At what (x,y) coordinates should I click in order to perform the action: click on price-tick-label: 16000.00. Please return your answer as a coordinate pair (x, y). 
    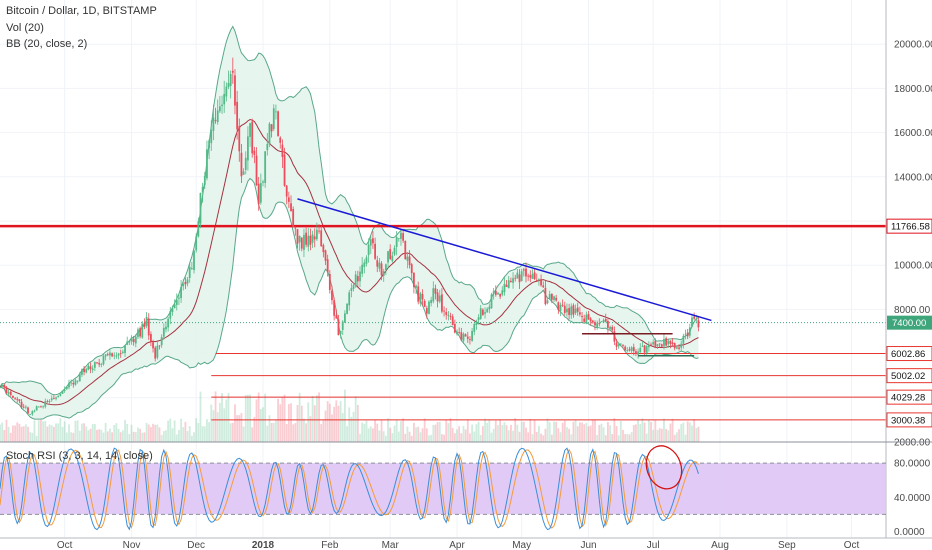
    Looking at the image, I should click on (913, 133).